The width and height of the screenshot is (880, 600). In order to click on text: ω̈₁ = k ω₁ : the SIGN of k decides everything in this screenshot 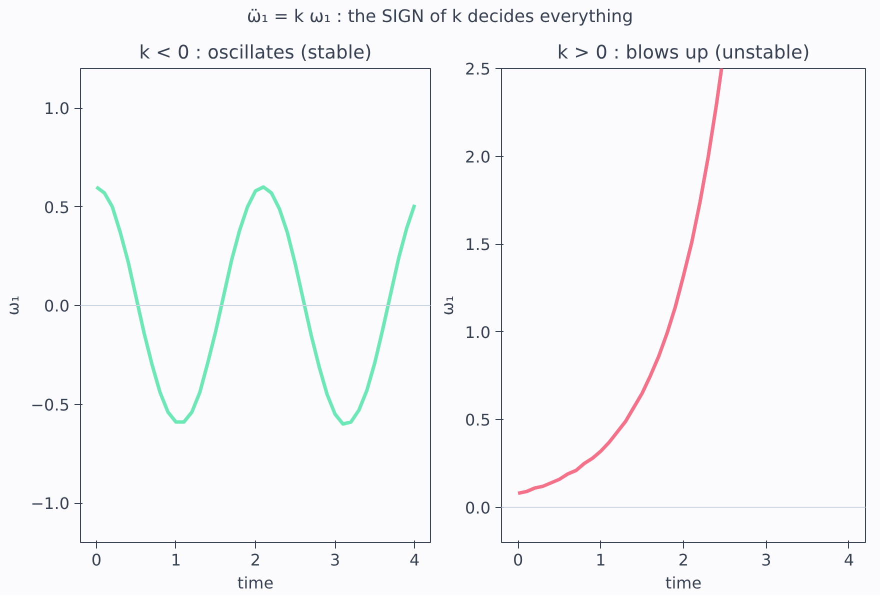, I will do `click(440, 17)`.